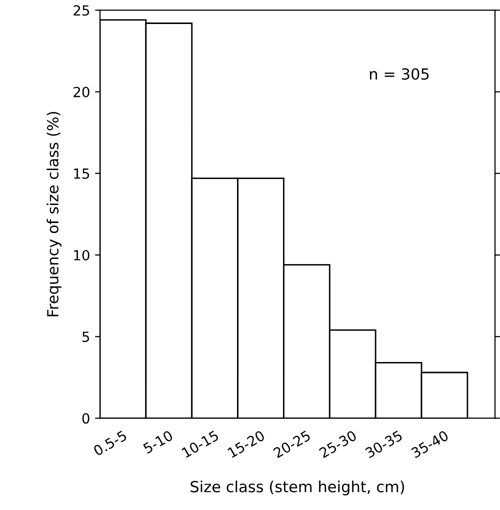 This screenshot has width=500, height=510. What do you see at coordinates (297, 488) in the screenshot?
I see `x-axis-title: Size class (stem height, cm)` at bounding box center [297, 488].